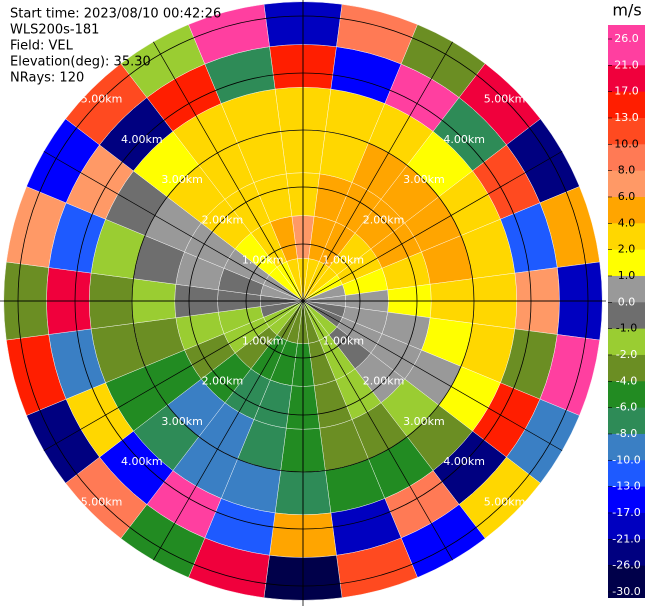 This screenshot has height=611, width=647. What do you see at coordinates (626, 486) in the screenshot?
I see `colorbar-label: -13.0` at bounding box center [626, 486].